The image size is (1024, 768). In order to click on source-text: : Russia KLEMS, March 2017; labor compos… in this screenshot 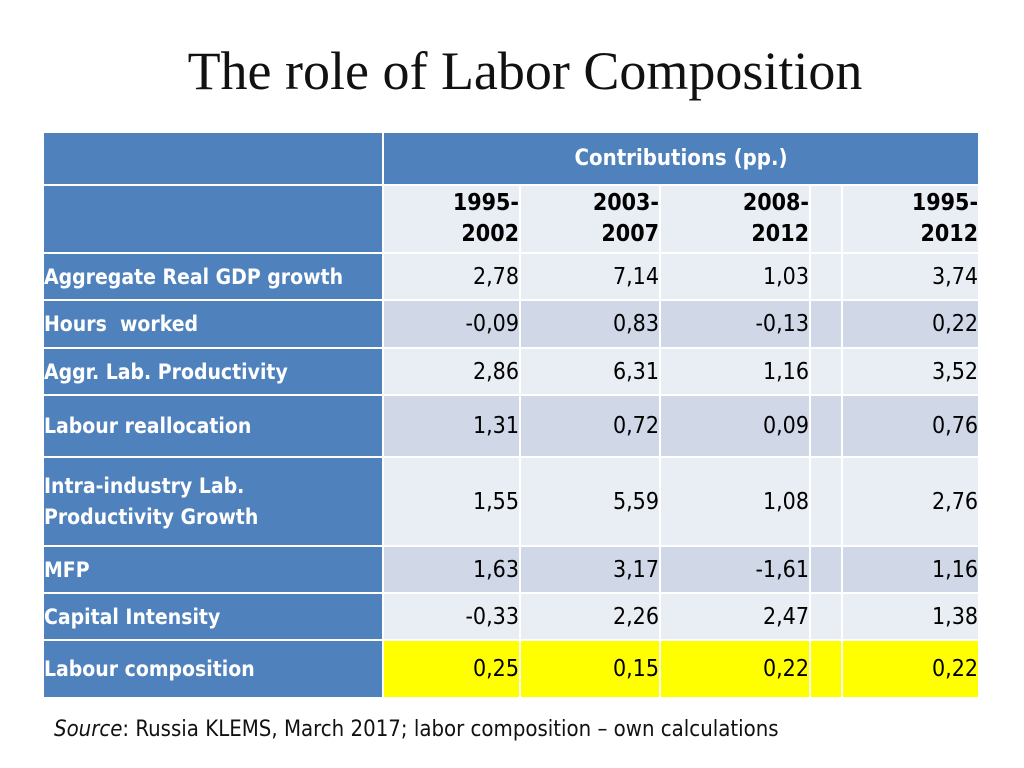, I will do `click(450, 729)`.